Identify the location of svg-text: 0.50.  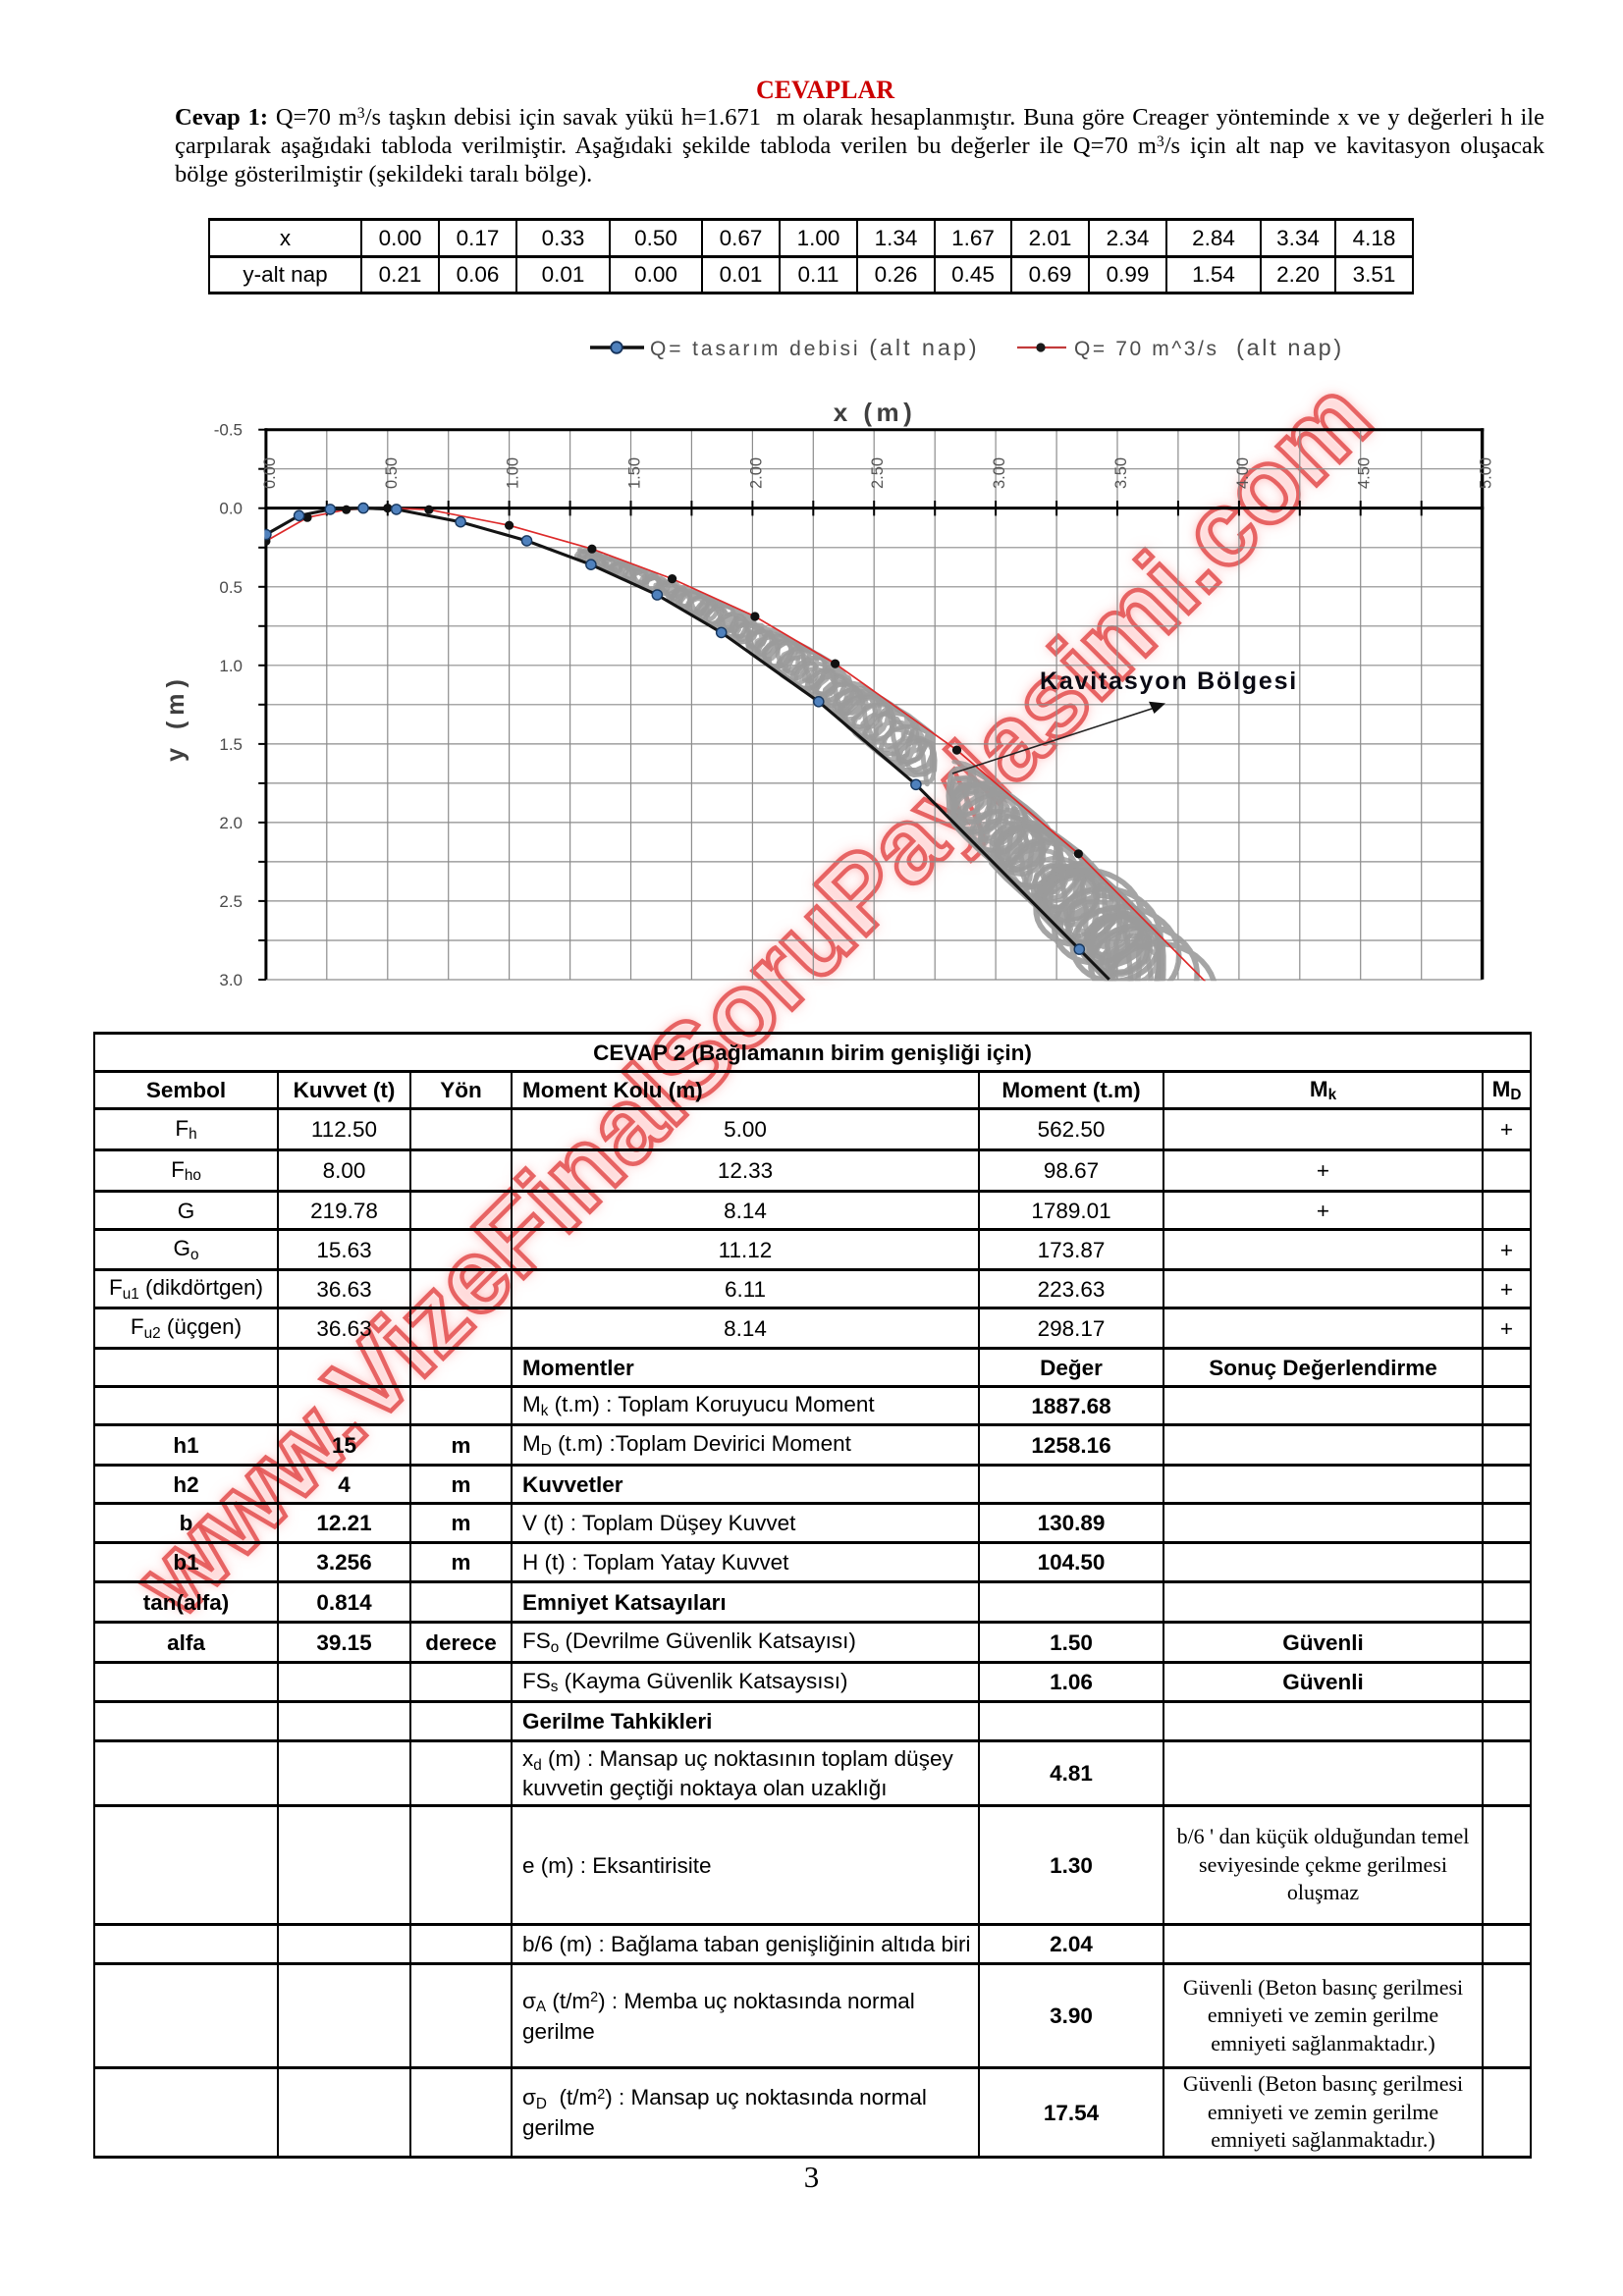
(392, 473).